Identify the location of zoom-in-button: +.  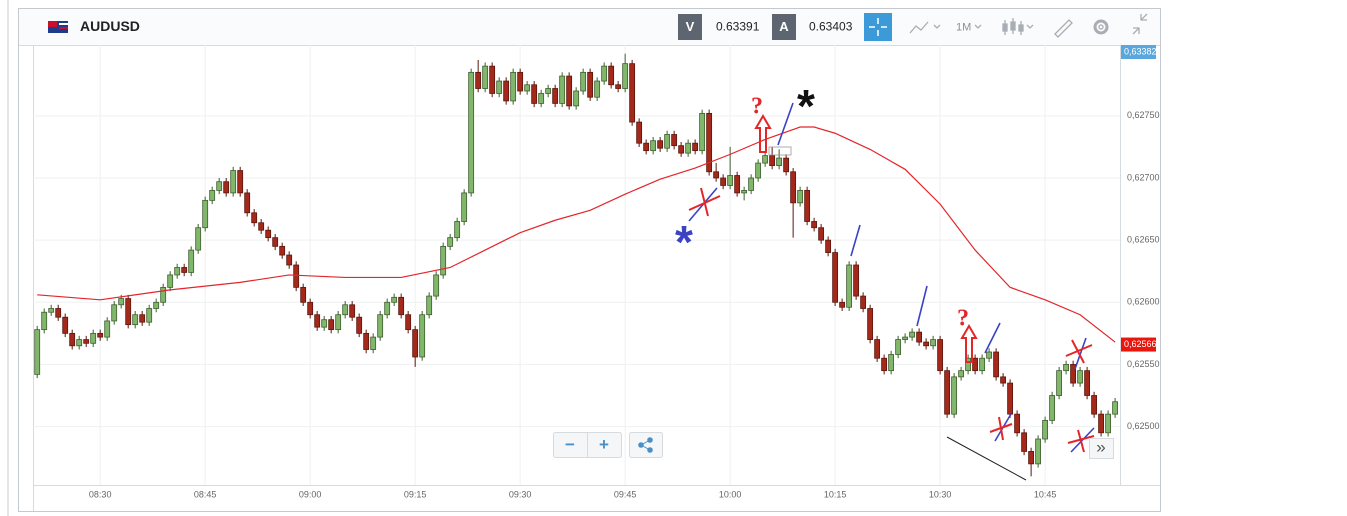
(604, 444).